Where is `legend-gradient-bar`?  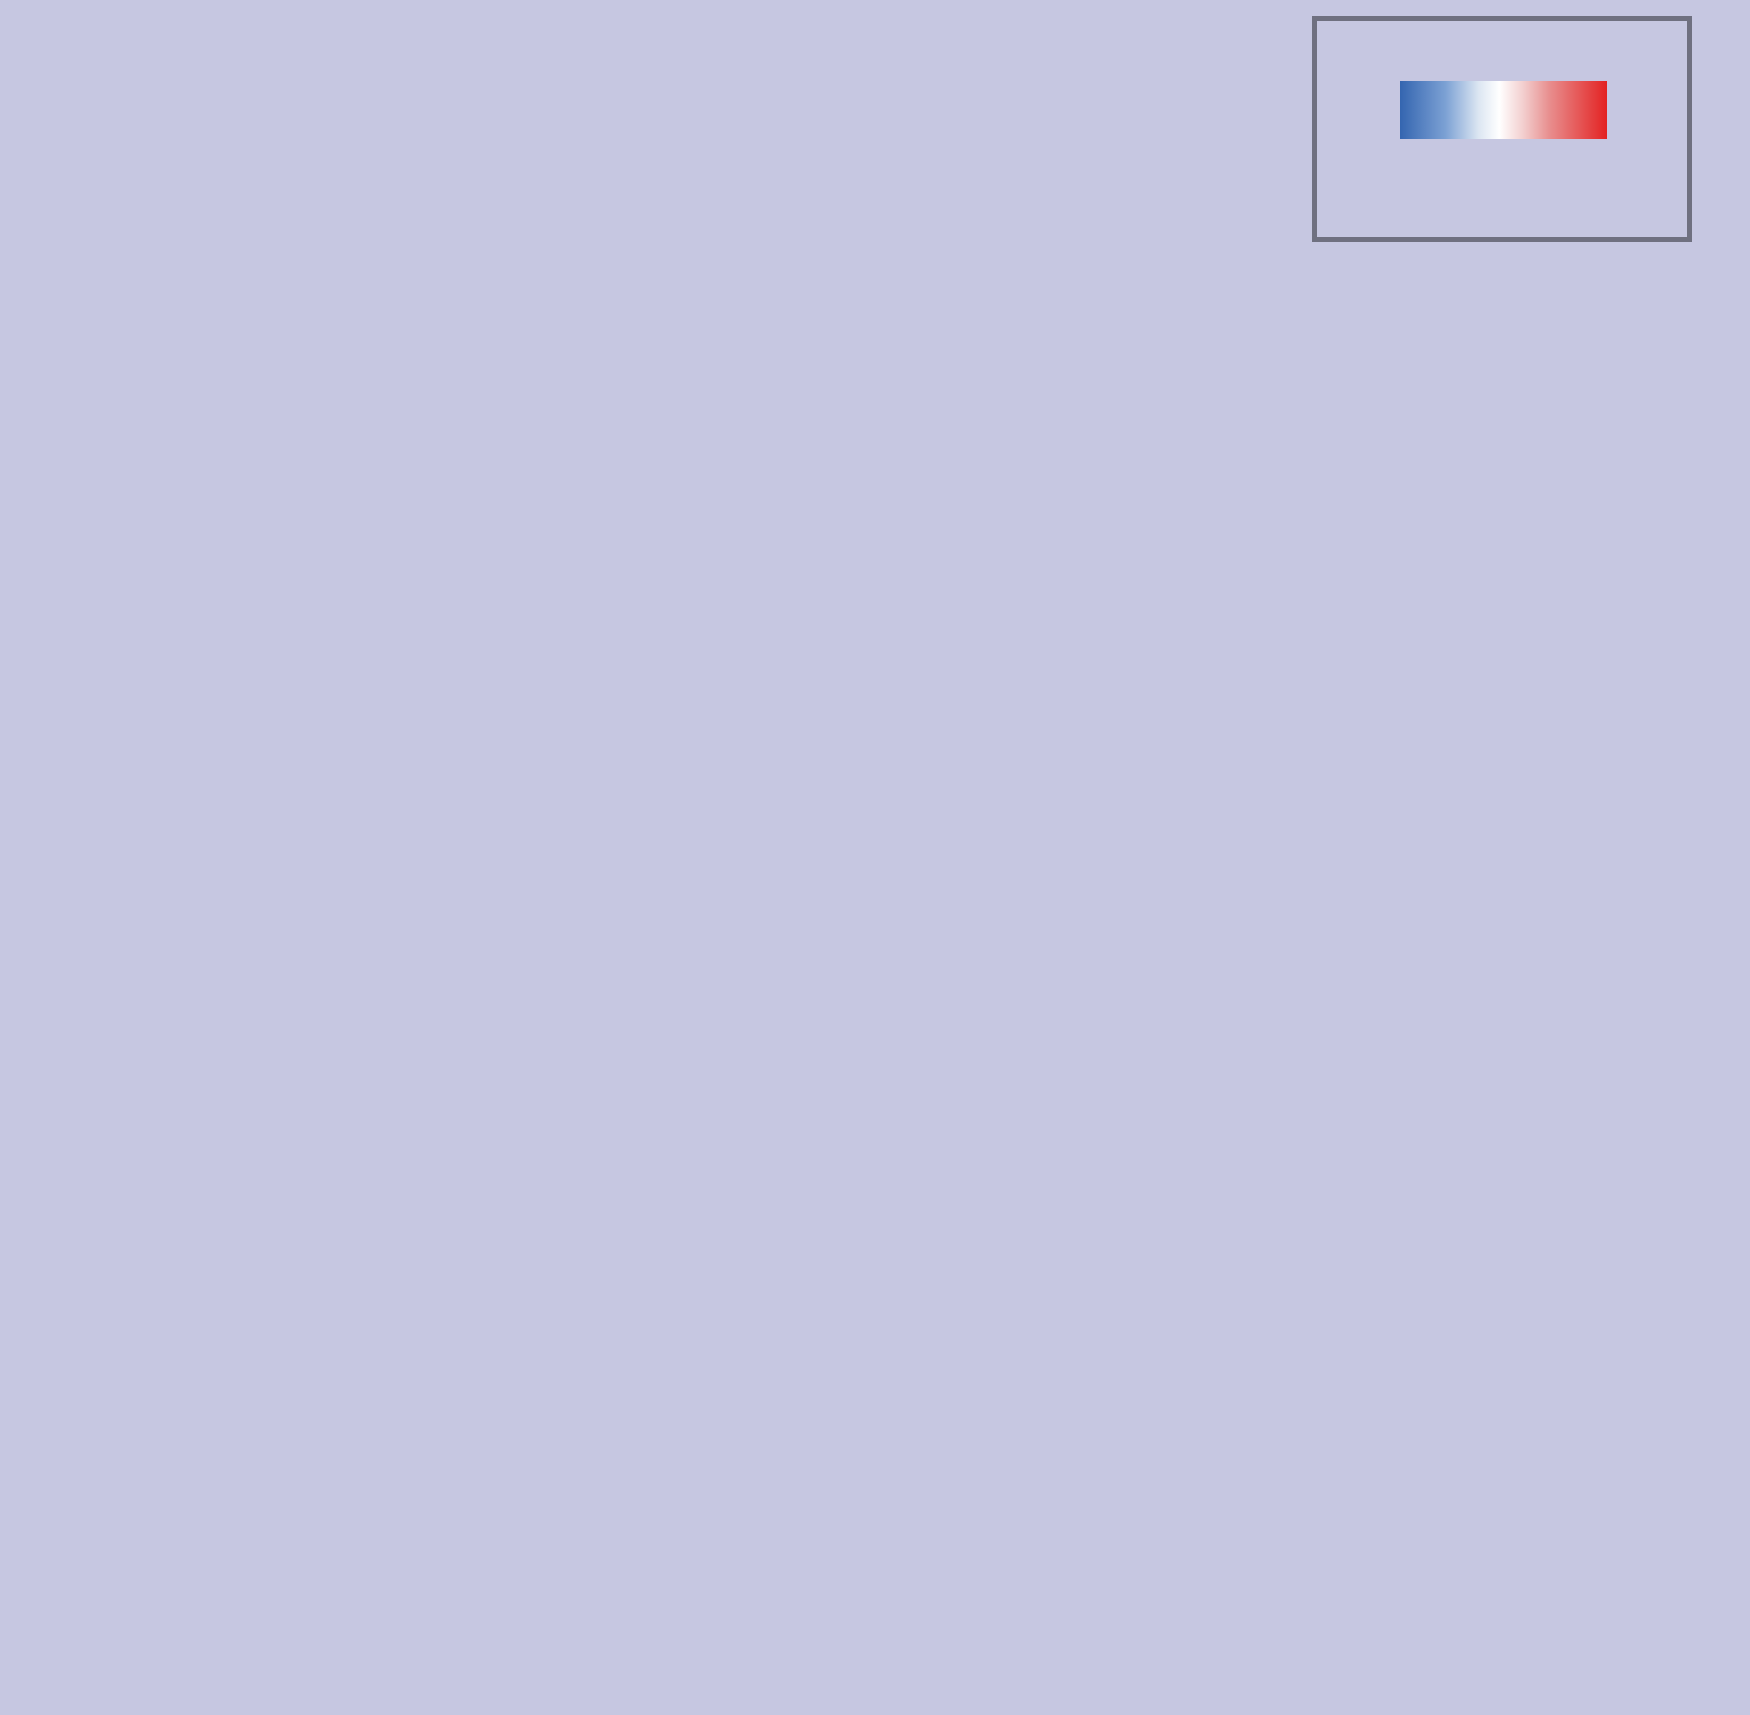
legend-gradient-bar is located at coordinates (1503, 110).